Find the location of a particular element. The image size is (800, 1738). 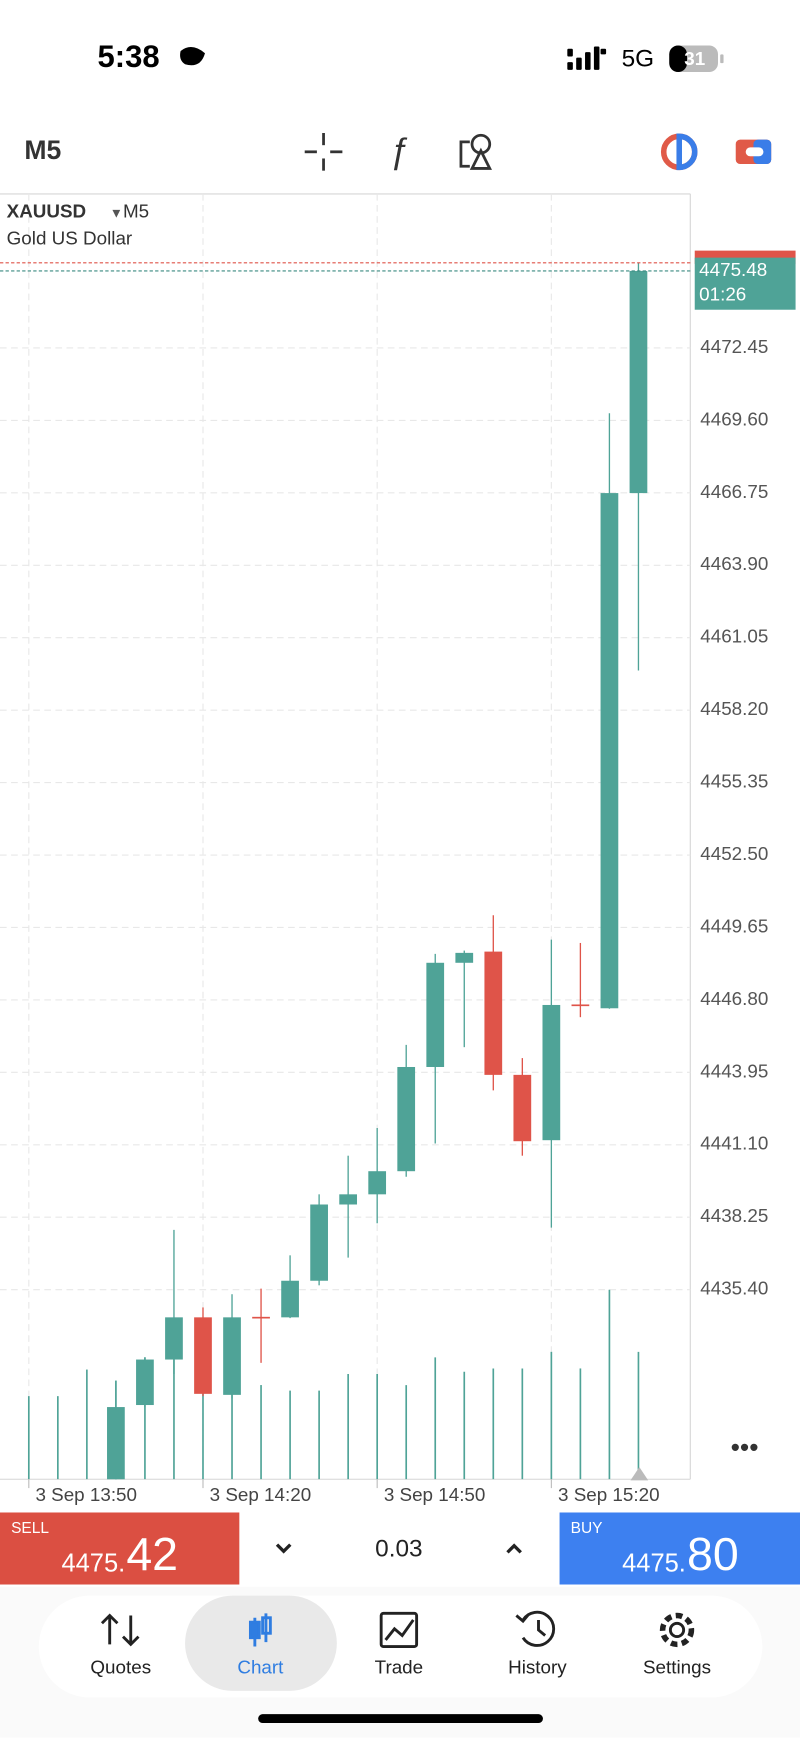

clock: 5:38 is located at coordinates (129, 56).